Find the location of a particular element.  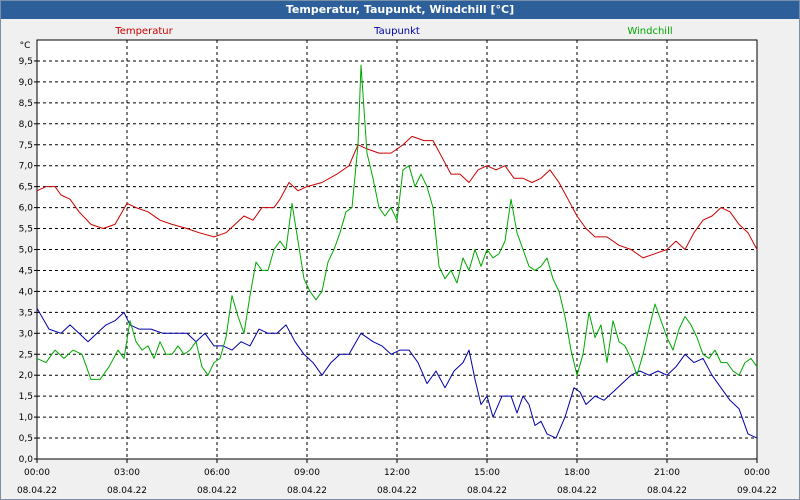

legend: Temperatur Taupunkt Windchill is located at coordinates (393, 31).